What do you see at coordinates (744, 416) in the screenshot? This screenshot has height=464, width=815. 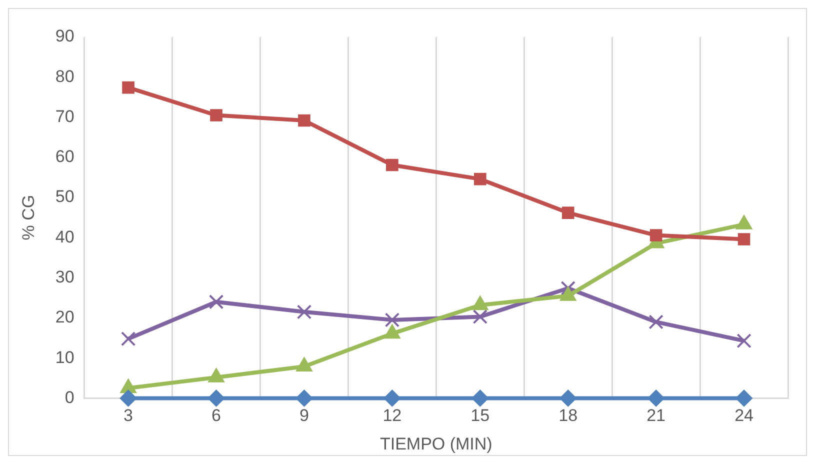 I see `x-tick-label: 24` at bounding box center [744, 416].